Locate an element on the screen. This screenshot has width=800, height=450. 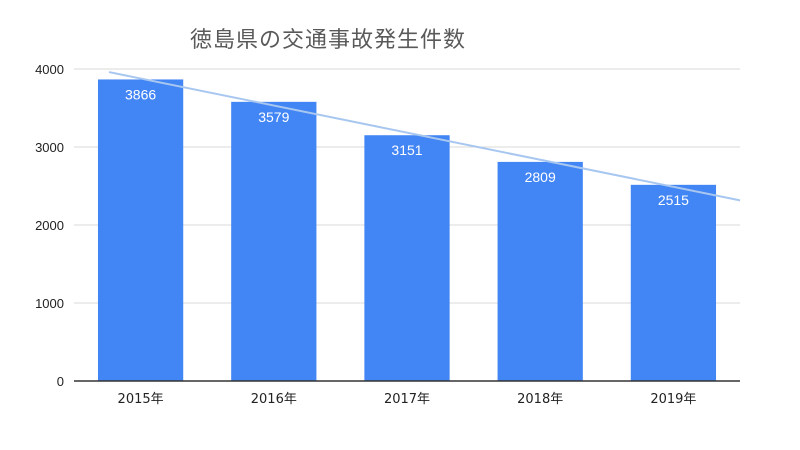
bar-data-label: 2809 is located at coordinates (540, 177).